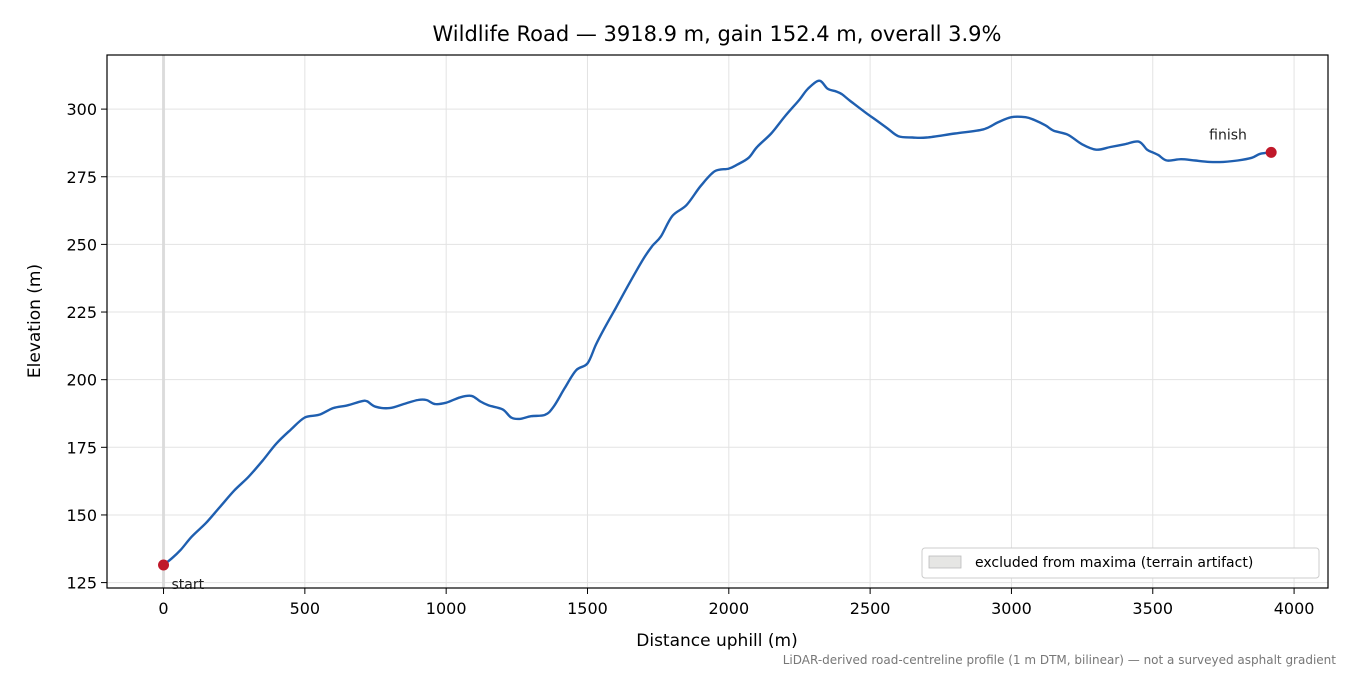  Describe the element at coordinates (163, 608) in the screenshot. I see `x-tick-label: 0` at that location.